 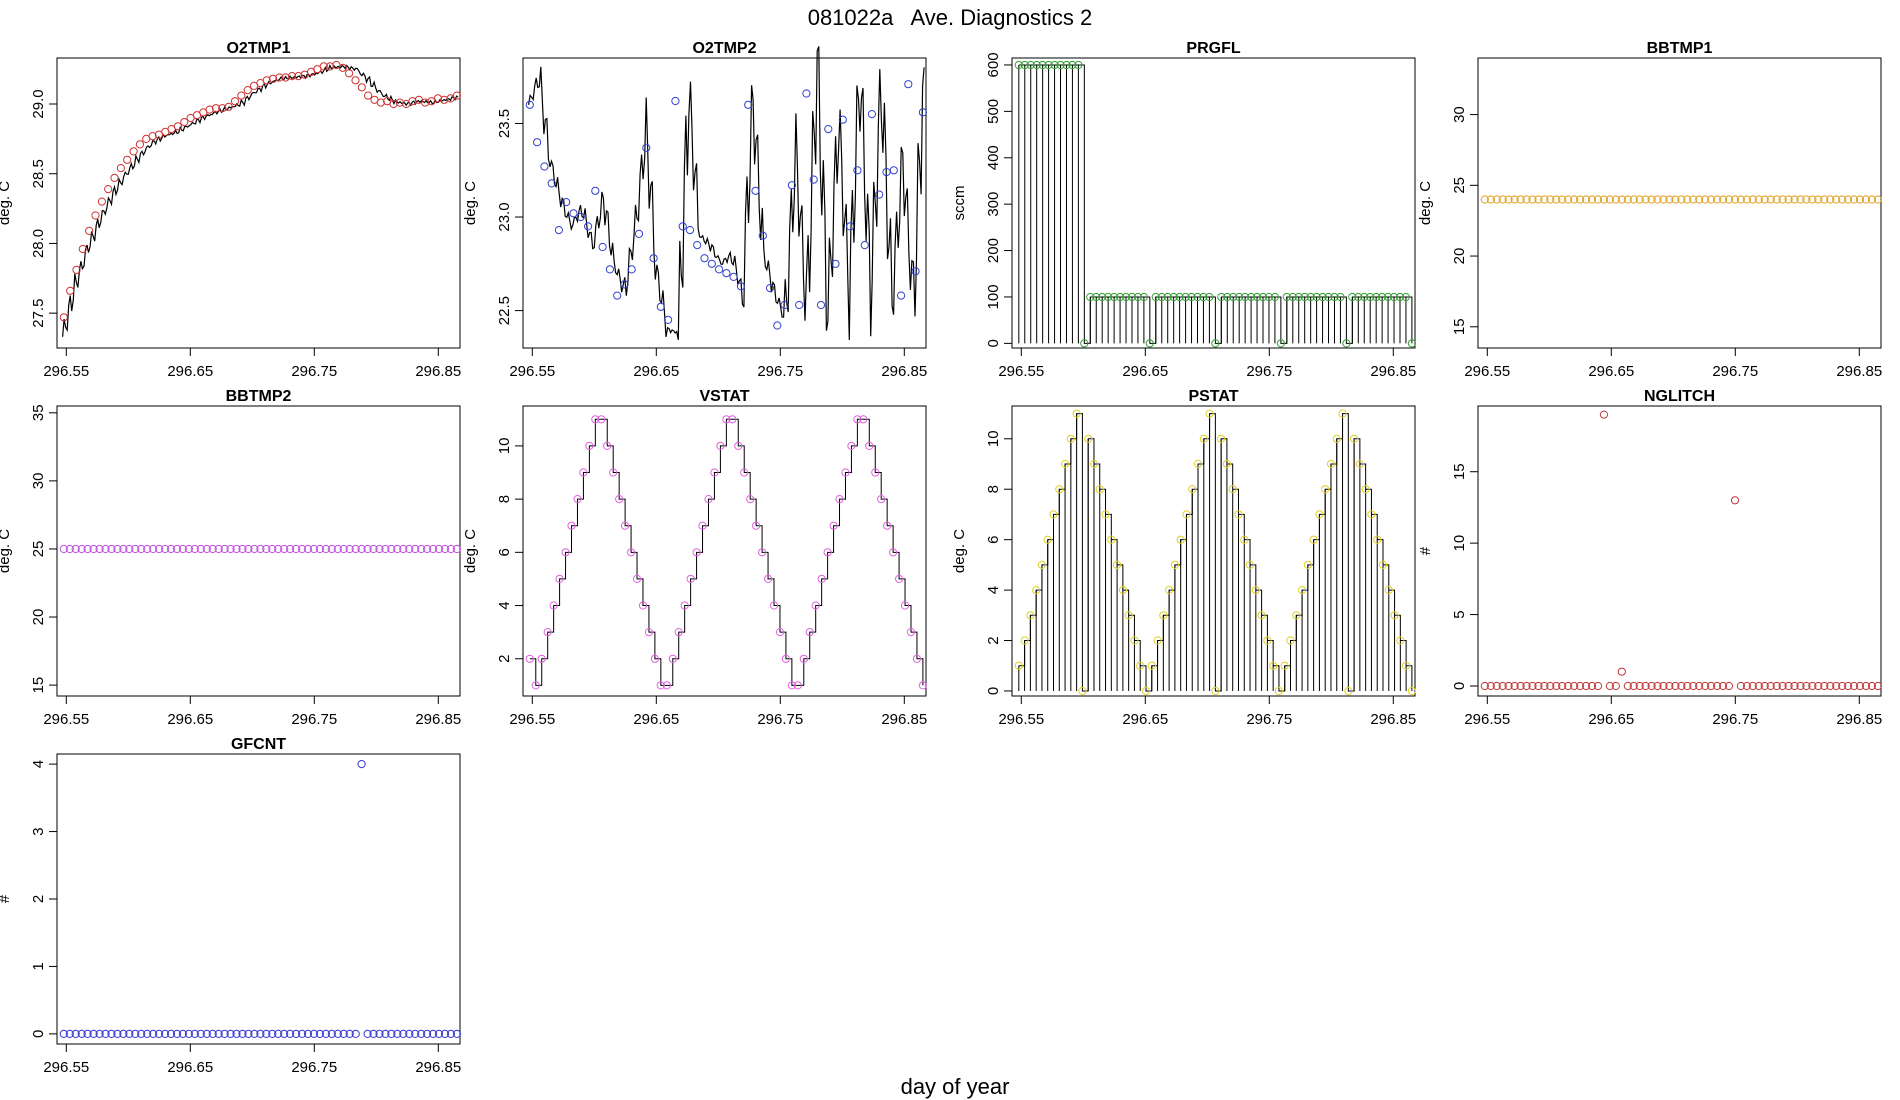 I want to click on plot-frame, so click(x=724, y=551).